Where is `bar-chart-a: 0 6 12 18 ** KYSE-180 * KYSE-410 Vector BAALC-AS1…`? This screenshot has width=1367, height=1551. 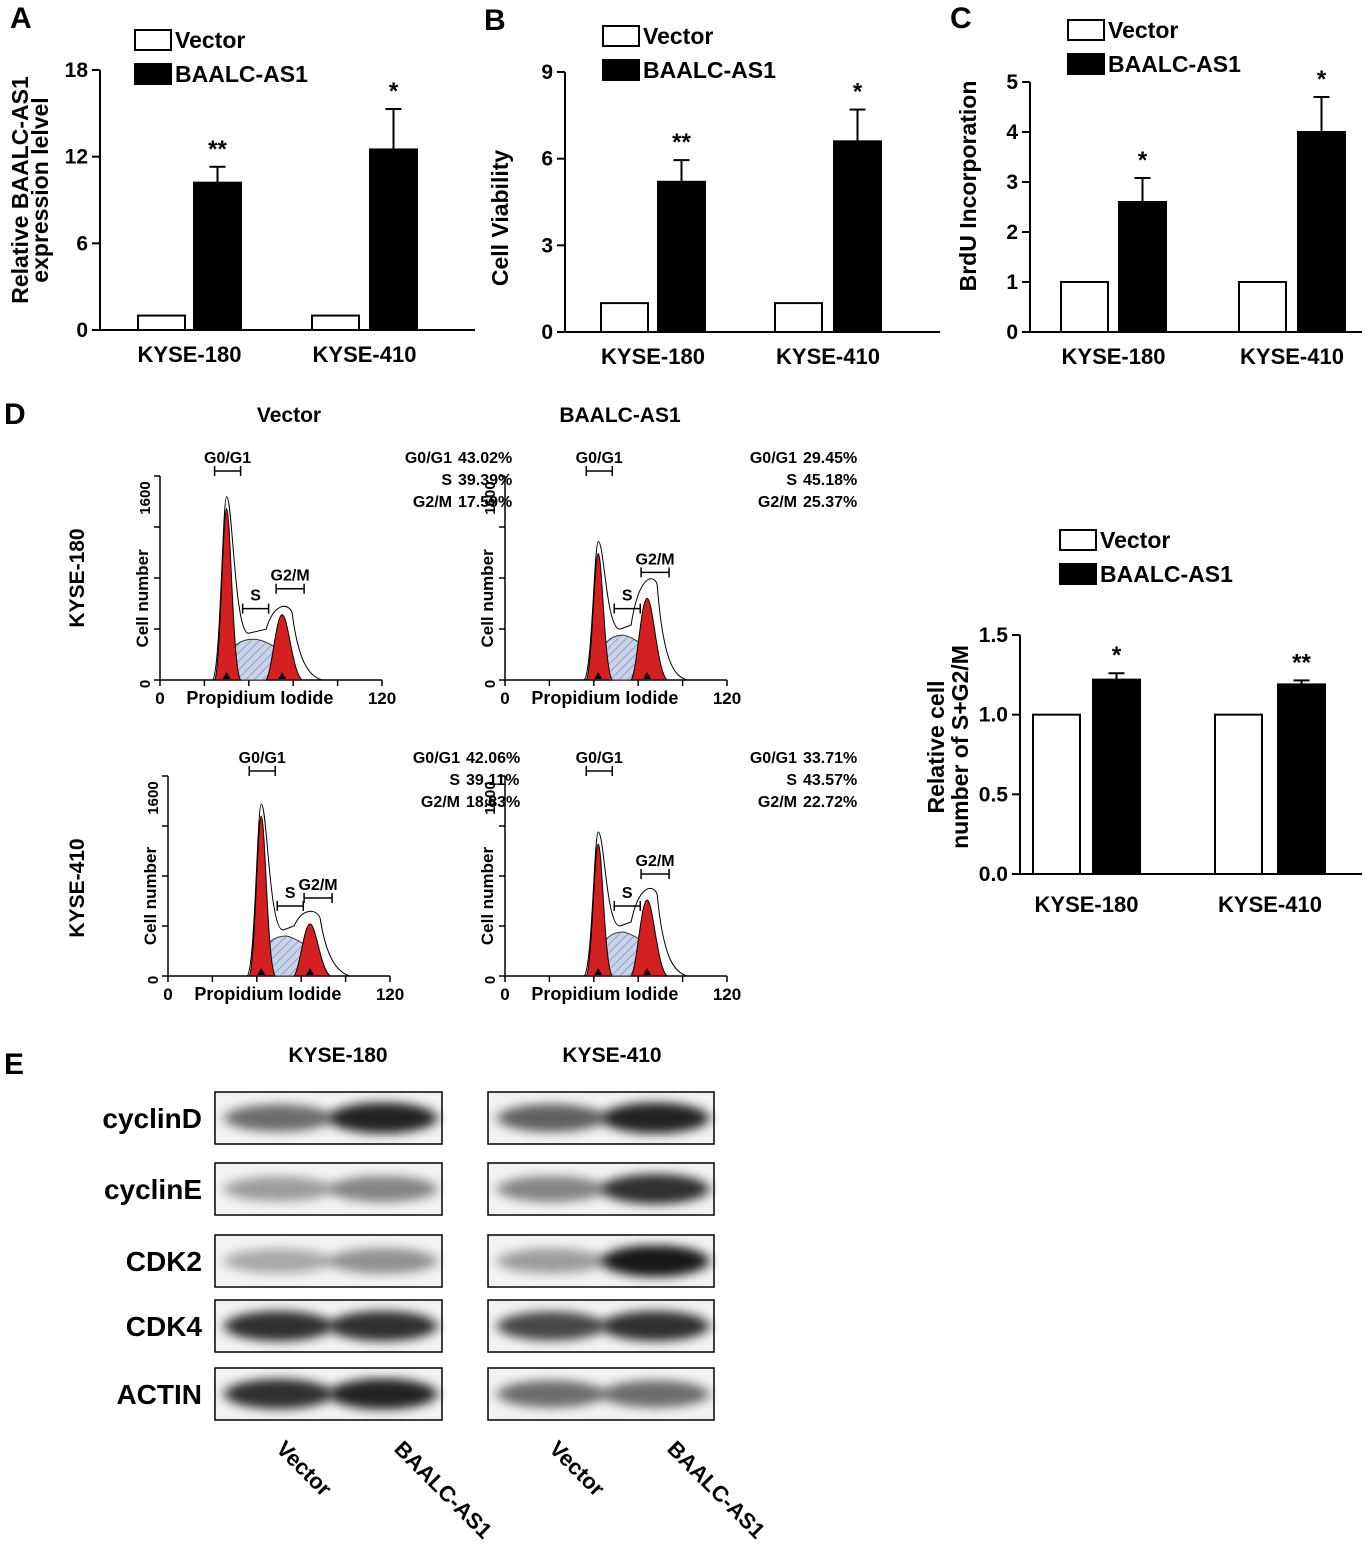 bar-chart-a: 0 6 12 18 ** KYSE-180 * KYSE-410 Vector BAALC-AS1… is located at coordinates (241, 197).